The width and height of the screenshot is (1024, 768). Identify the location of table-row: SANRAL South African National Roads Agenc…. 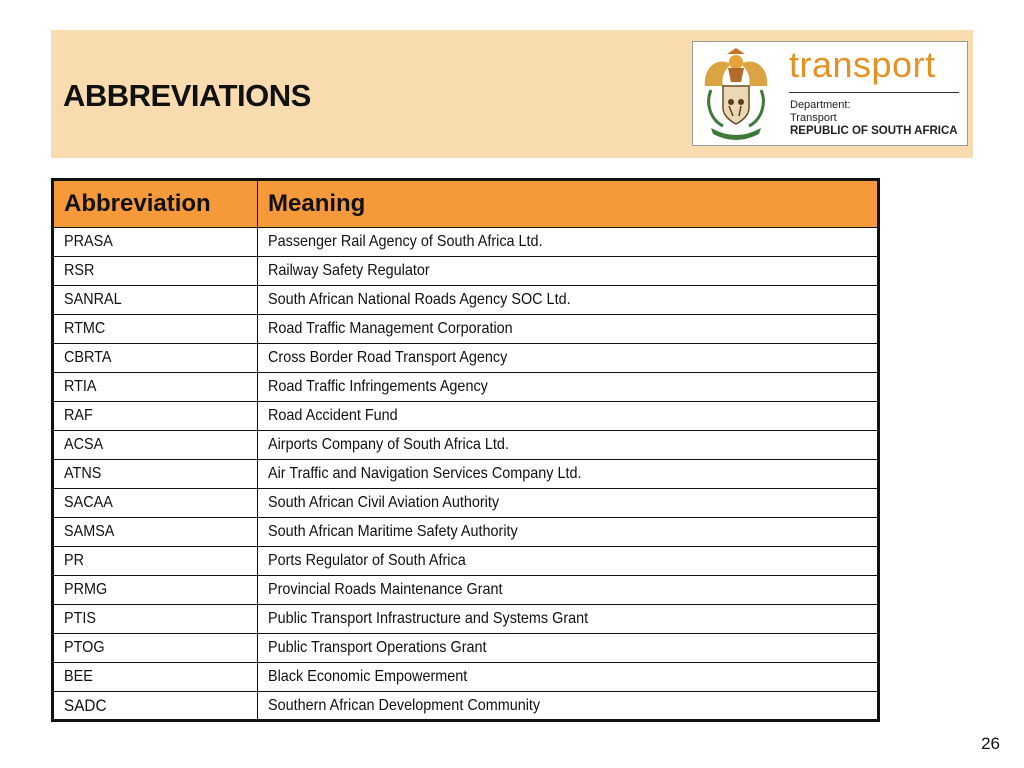
(465, 300).